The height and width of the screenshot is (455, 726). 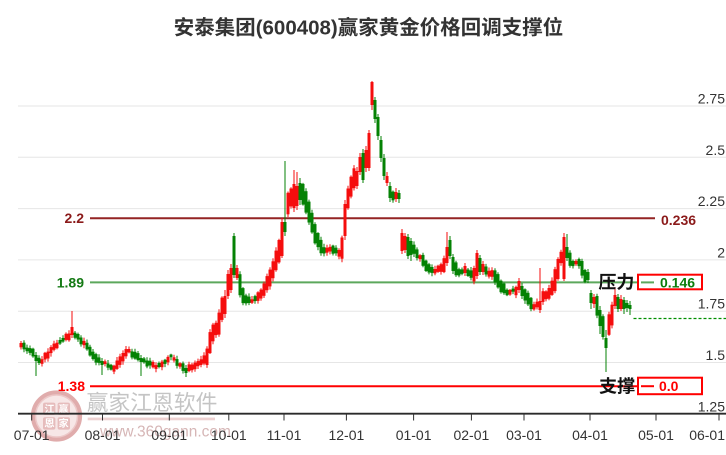 What do you see at coordinates (721, 252) in the screenshot?
I see `svg-text: 2` at bounding box center [721, 252].